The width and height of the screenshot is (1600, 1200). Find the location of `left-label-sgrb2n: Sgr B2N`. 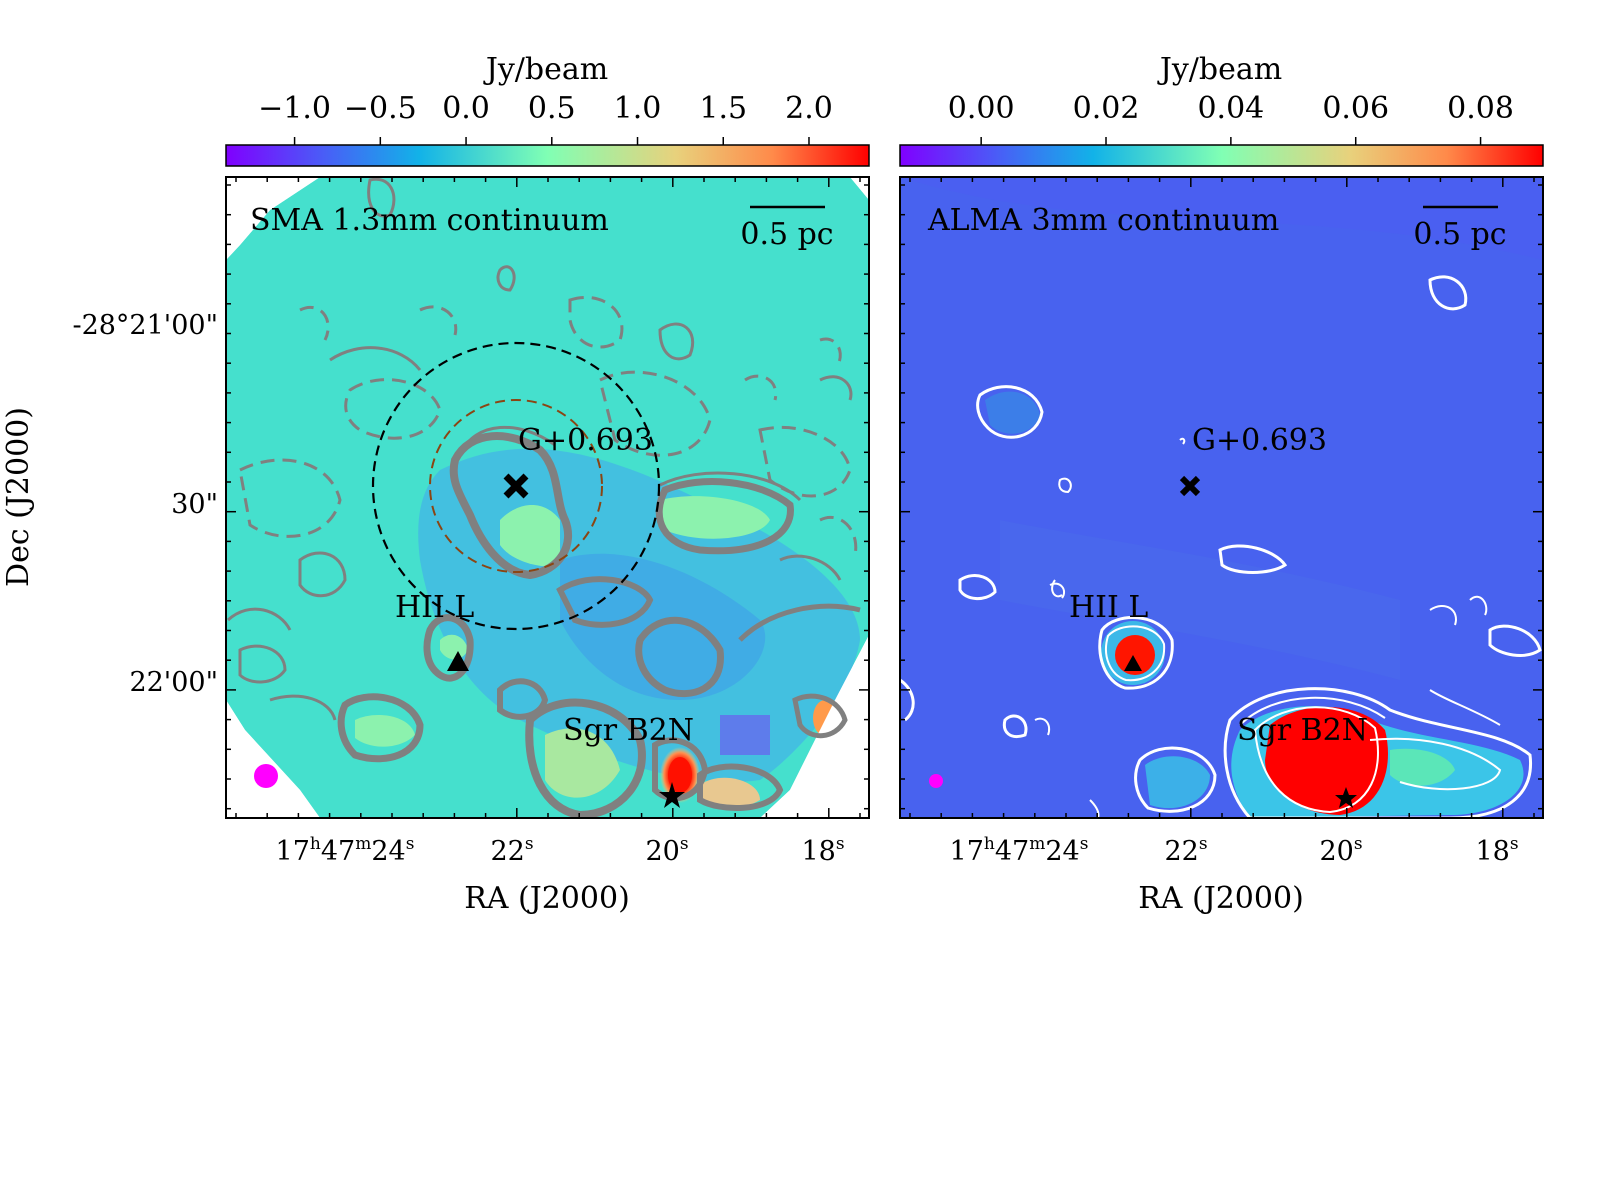

left-label-sgrb2n: Sgr B2N is located at coordinates (628, 730).